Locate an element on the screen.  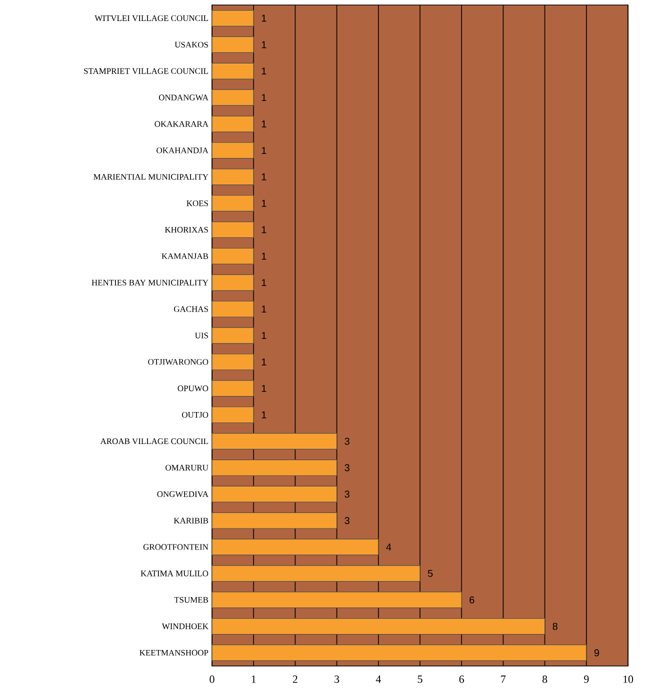
y-tick-label: ONGWEDIVA is located at coordinates (182, 494).